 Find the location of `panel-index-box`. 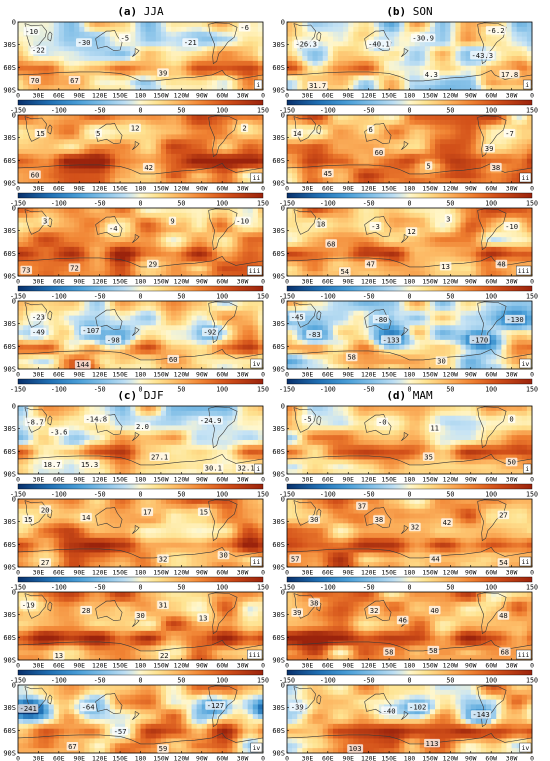

panel-index-box is located at coordinates (256, 177).